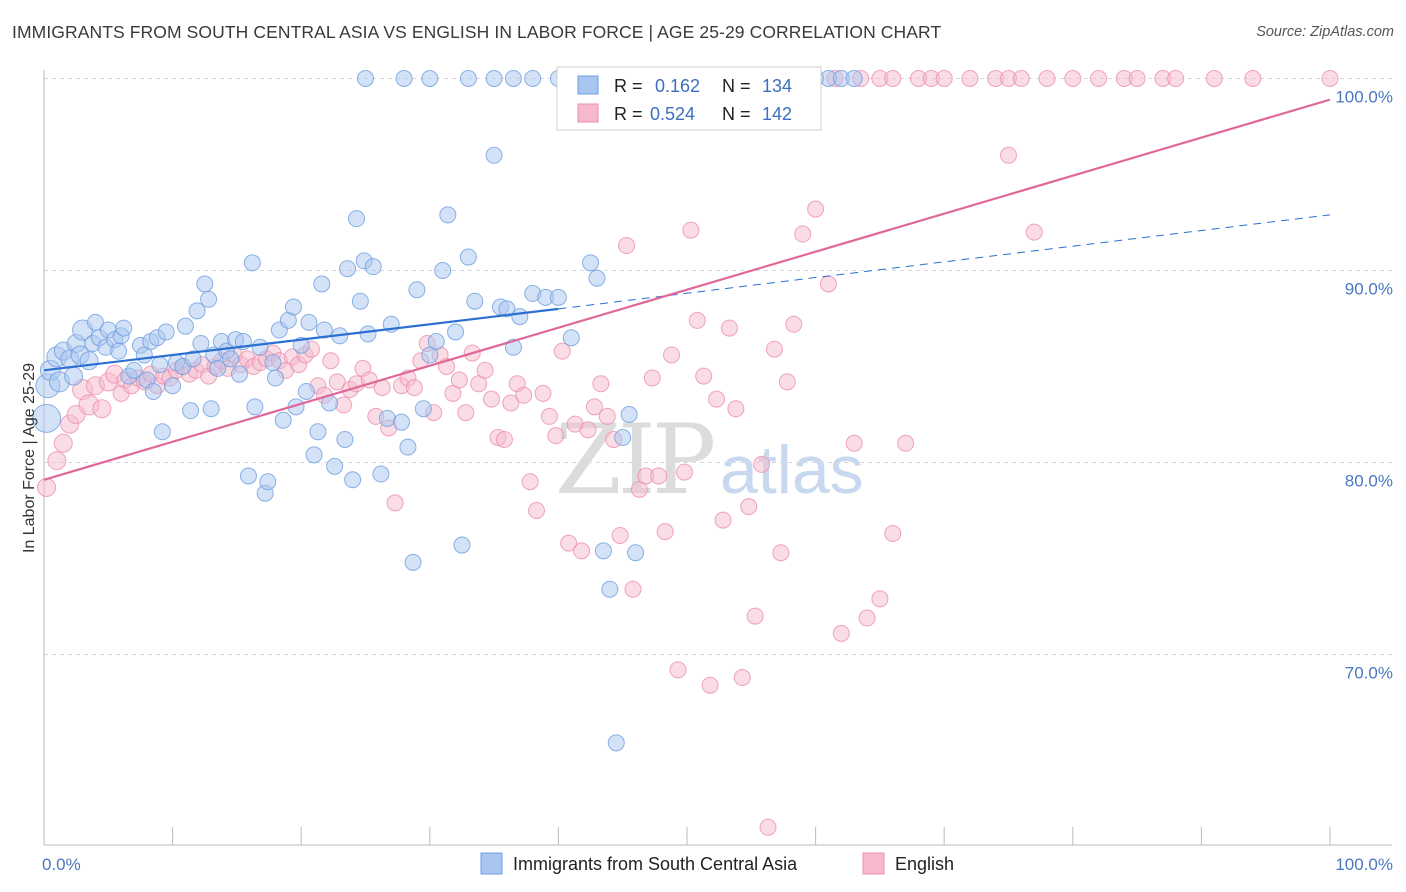 The height and width of the screenshot is (892, 1406). What do you see at coordinates (628, 86) in the screenshot?
I see `legend-r-label-blue: R =` at bounding box center [628, 86].